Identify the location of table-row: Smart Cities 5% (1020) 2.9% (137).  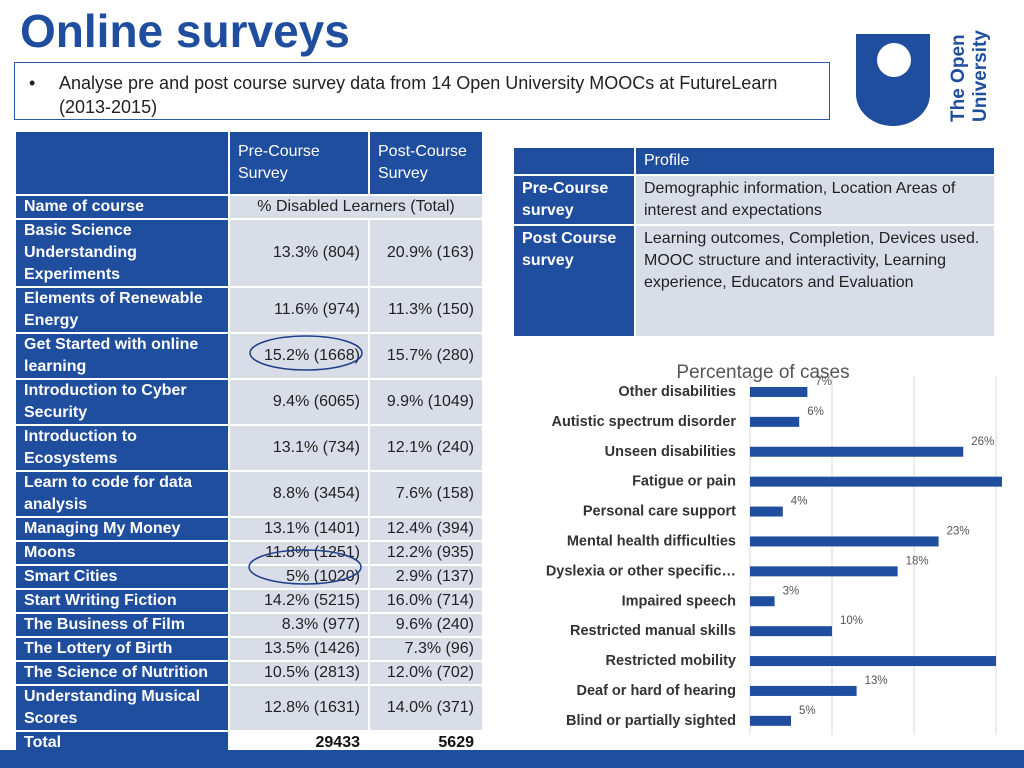
(249, 577).